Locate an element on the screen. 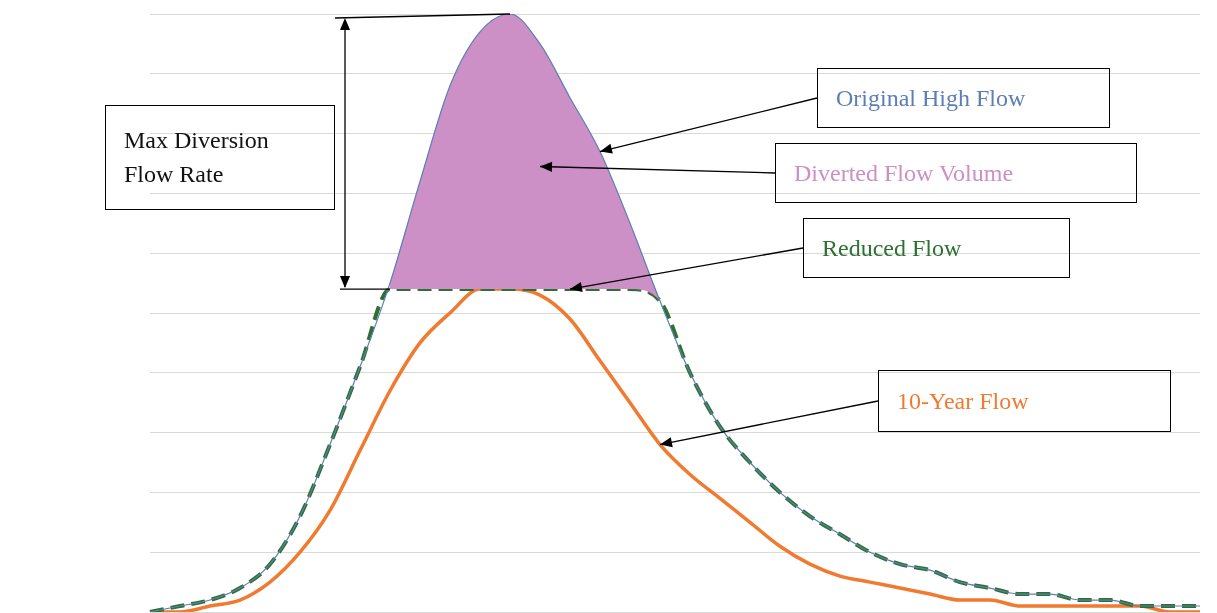  text: Original High Flow is located at coordinates (963, 98).